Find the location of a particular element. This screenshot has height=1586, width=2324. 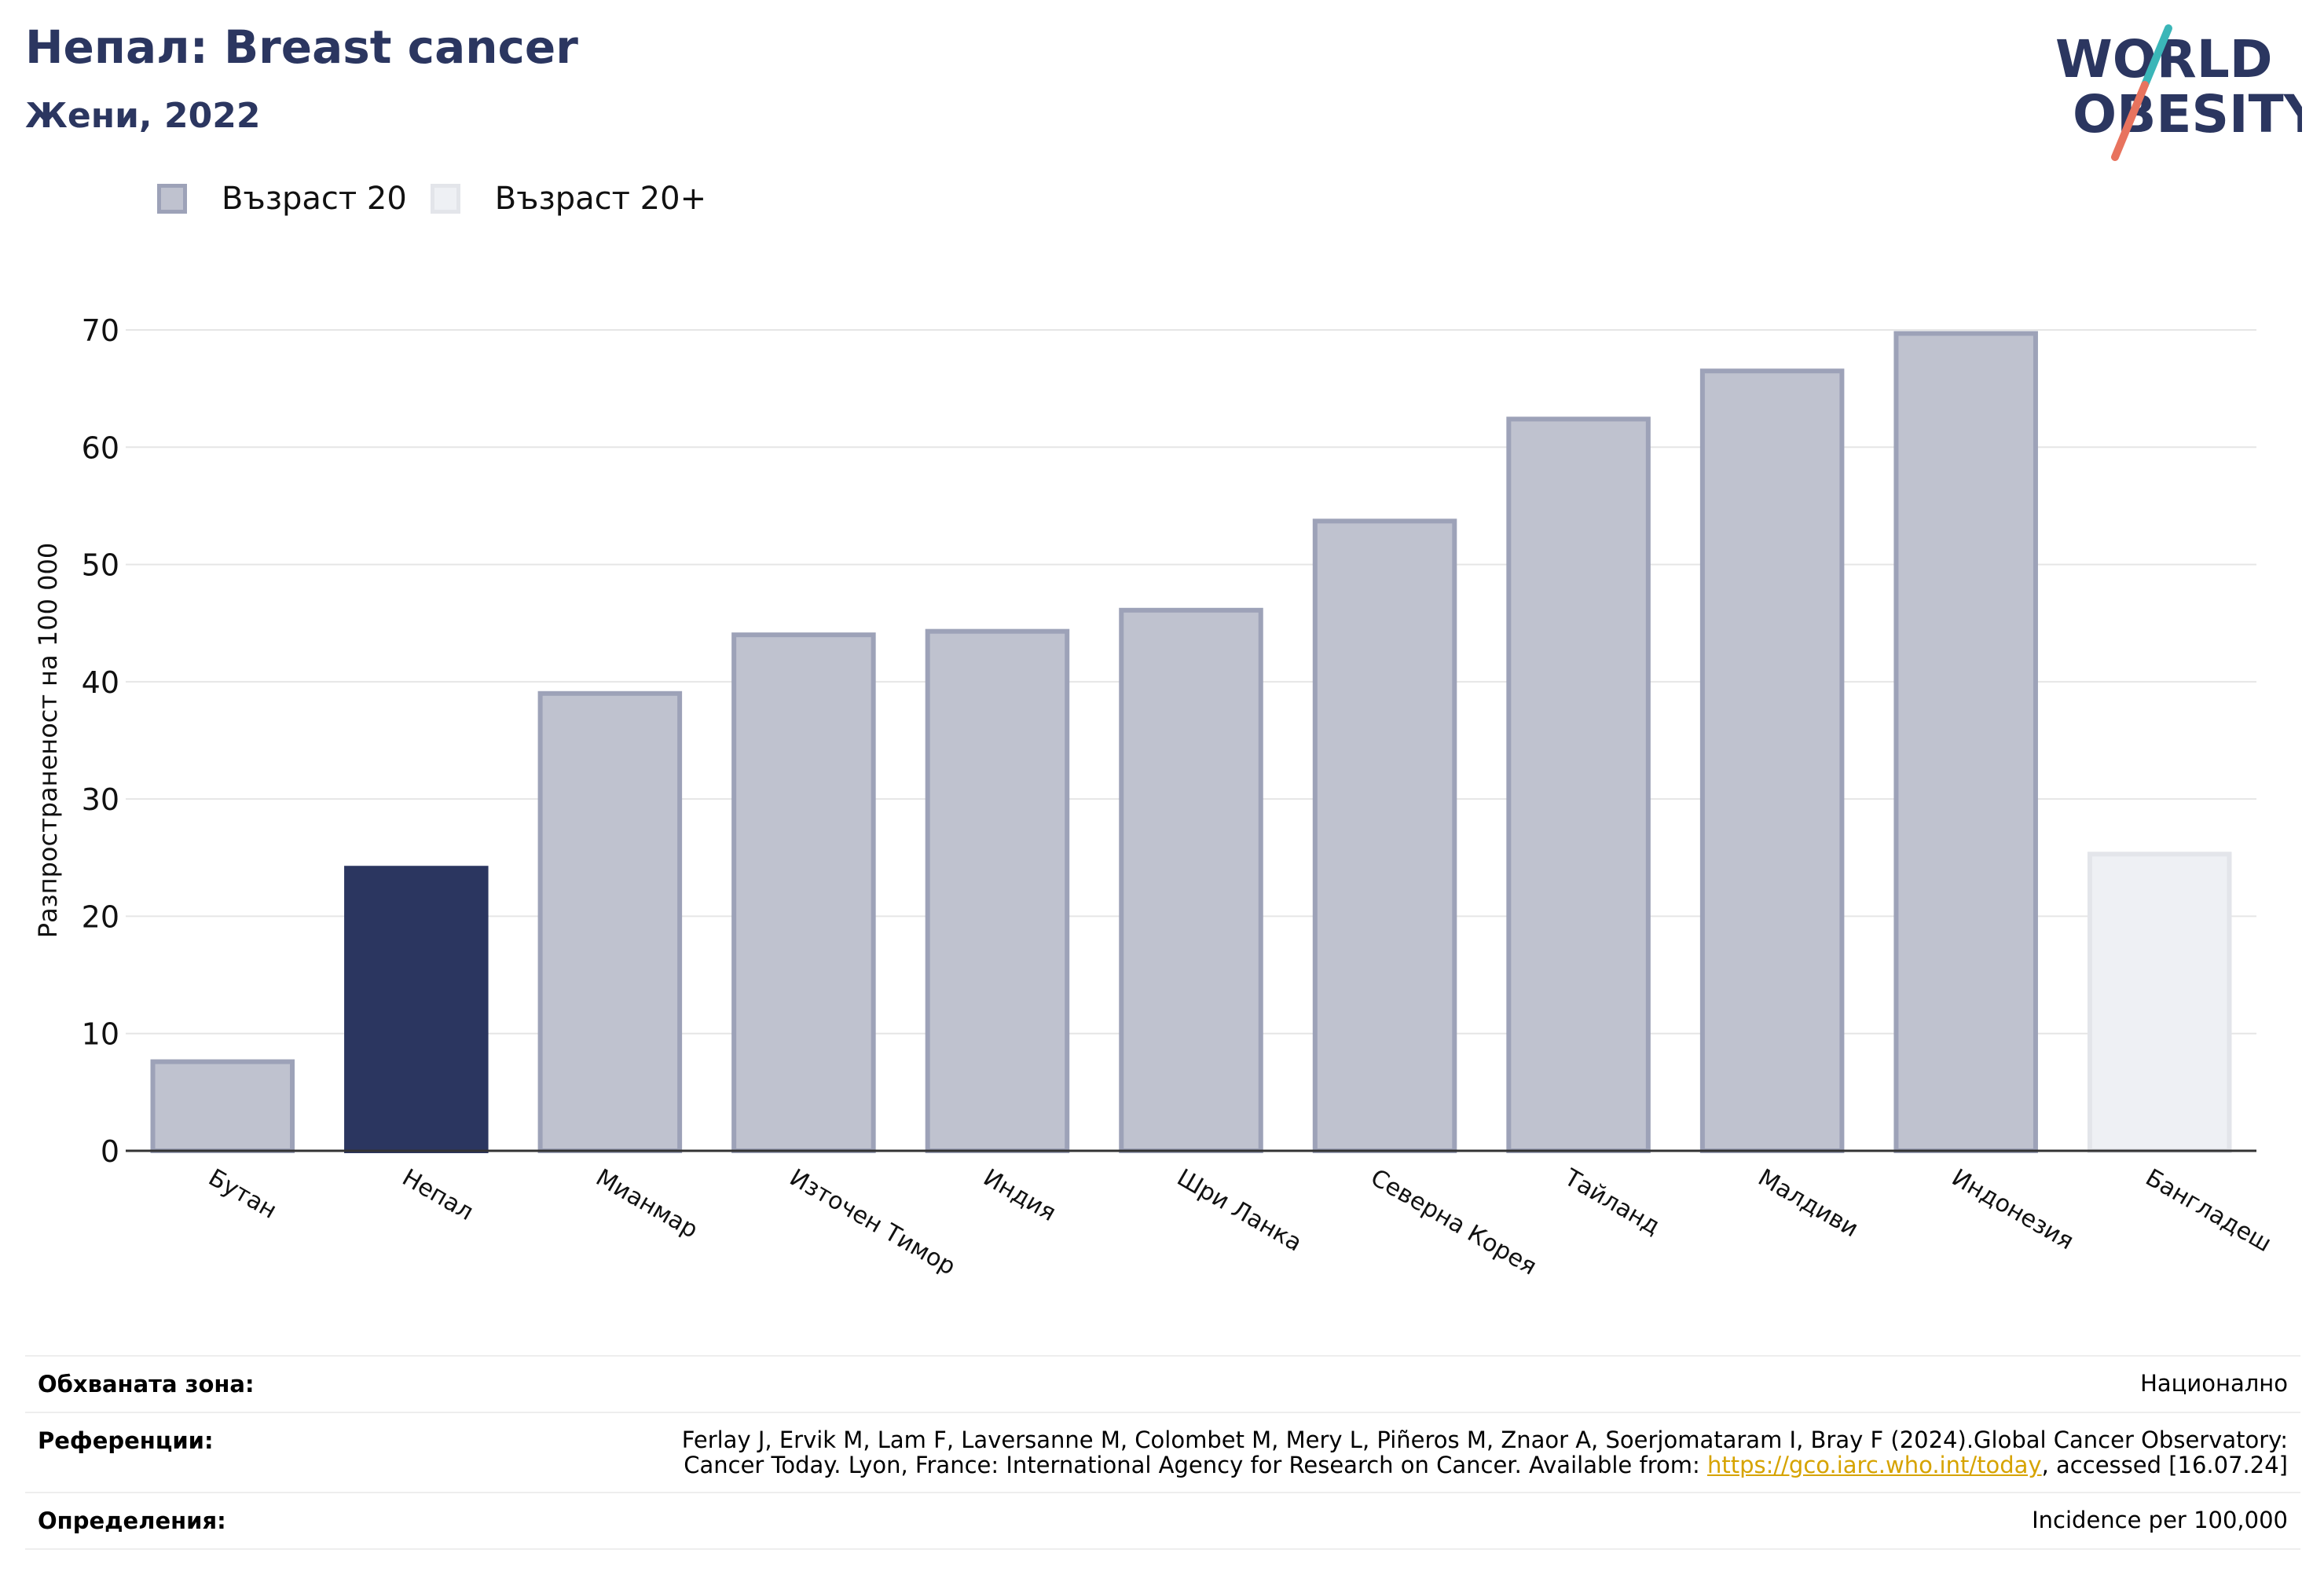

x-tick-label: Шри Ланка is located at coordinates (1239, 1211).